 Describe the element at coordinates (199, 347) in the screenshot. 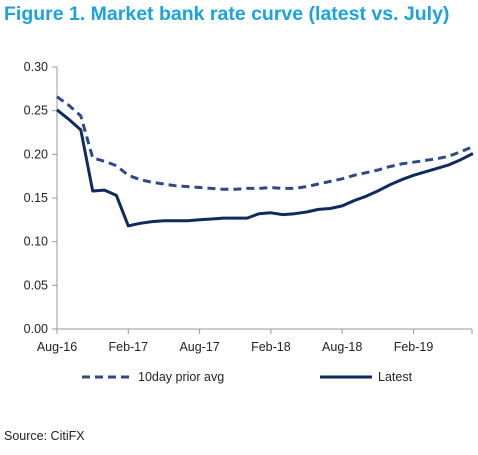

I see `x-tick-label: Aug-17` at that location.